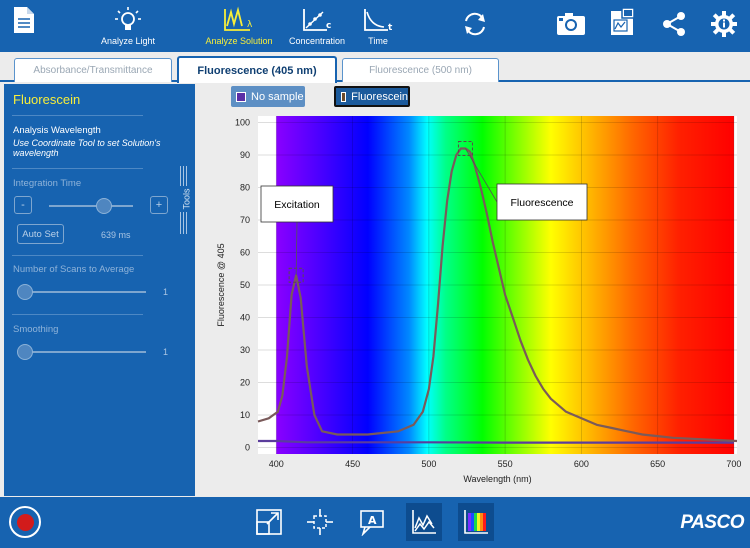 This screenshot has width=750, height=548. I want to click on tab-fluorescence-500: Fluorescence (500 nm), so click(420, 70).